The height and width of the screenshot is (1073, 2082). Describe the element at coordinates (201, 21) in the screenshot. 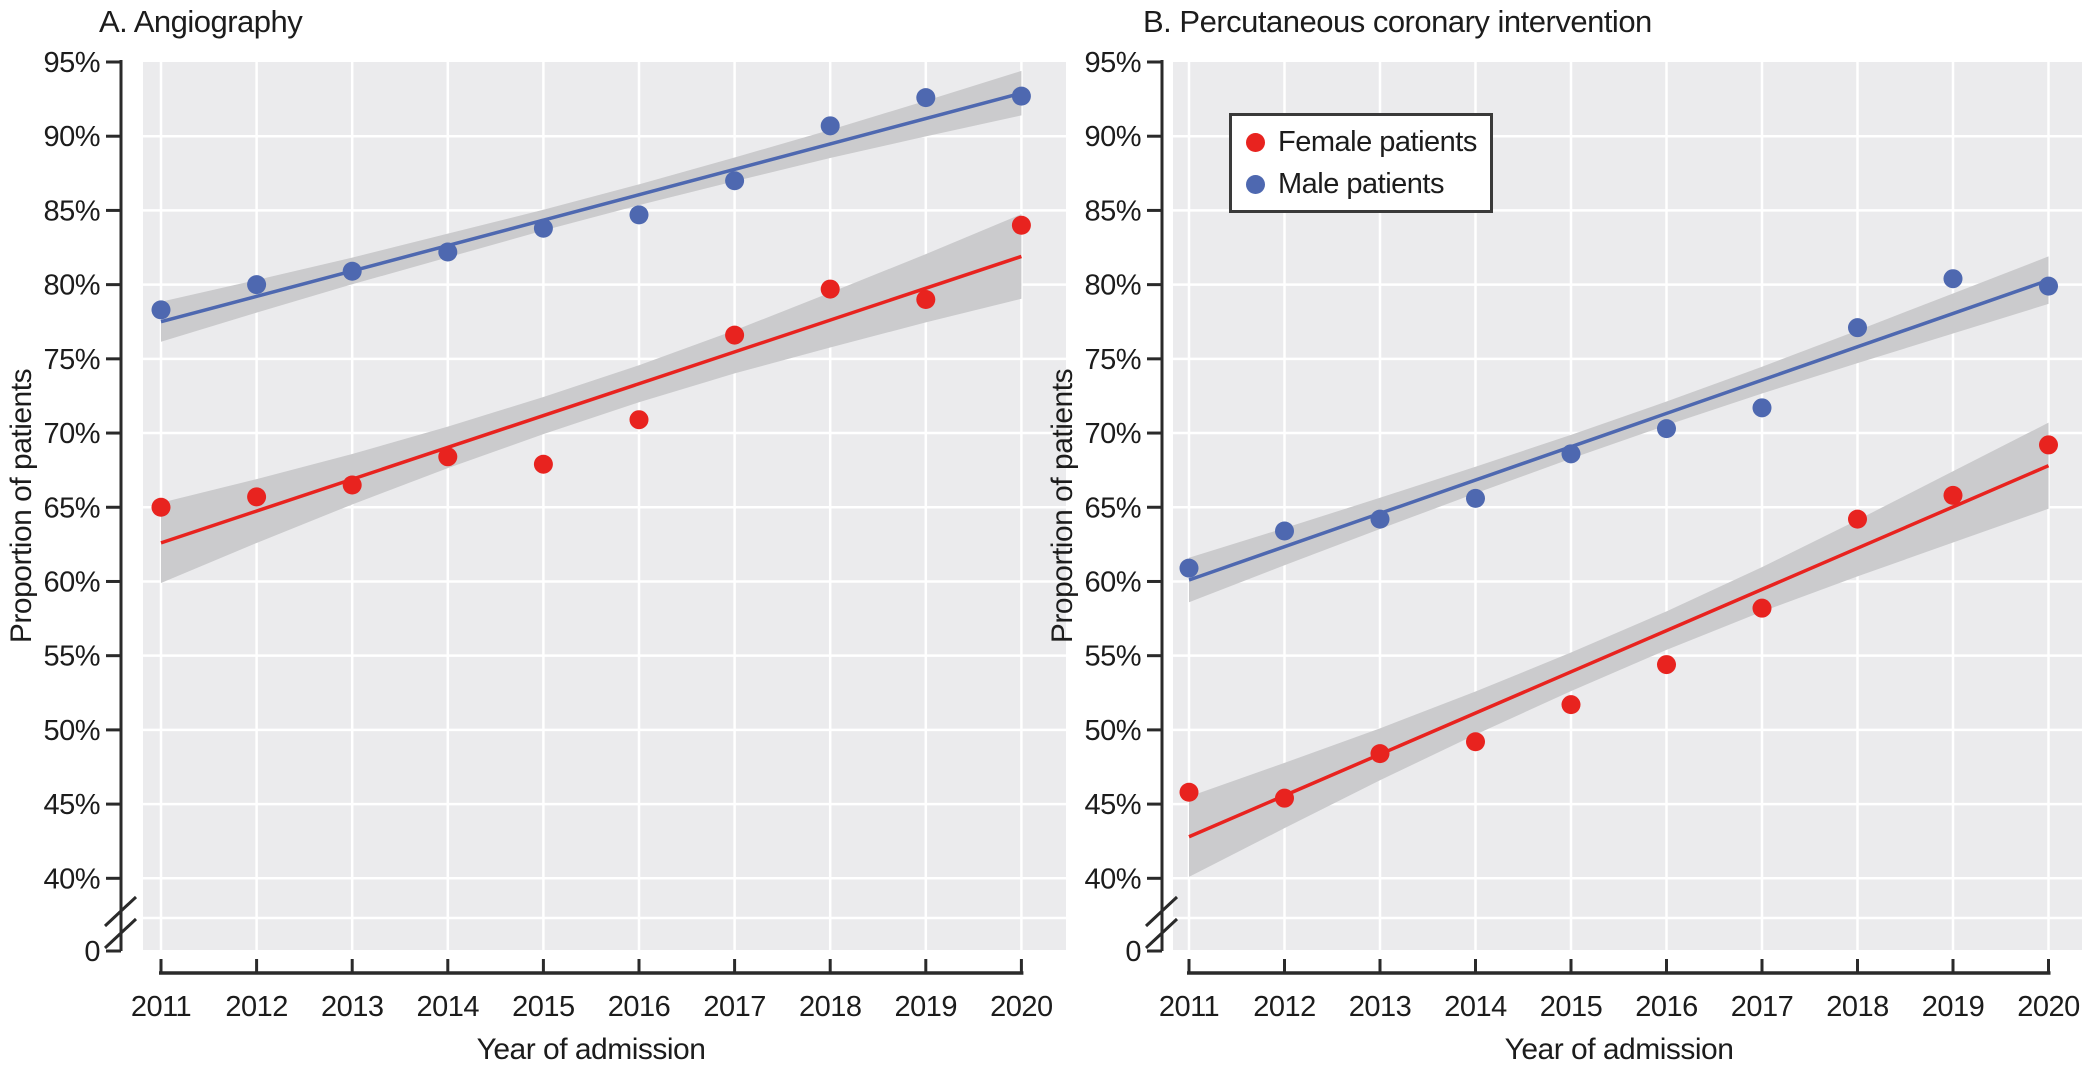

I see `panel-a-title: A. Angiography` at that location.